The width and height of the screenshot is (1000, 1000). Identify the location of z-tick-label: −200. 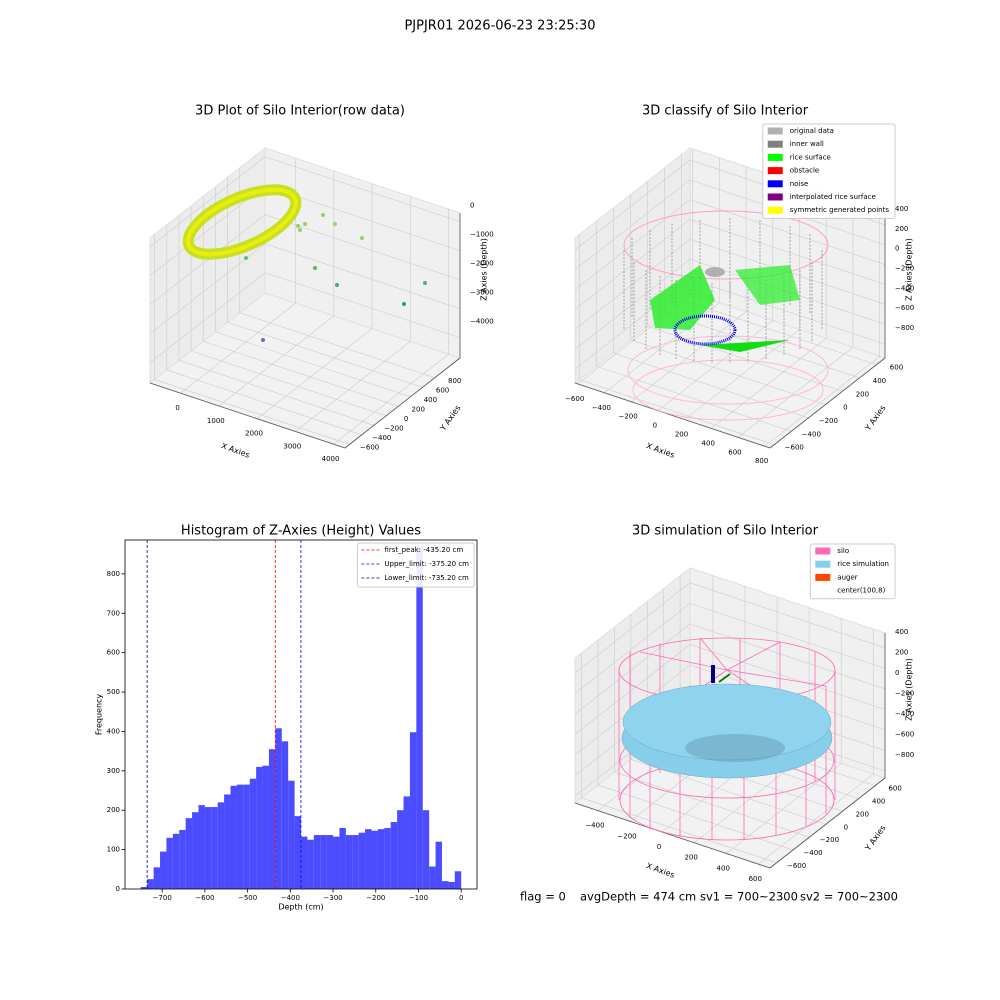
(904, 693).